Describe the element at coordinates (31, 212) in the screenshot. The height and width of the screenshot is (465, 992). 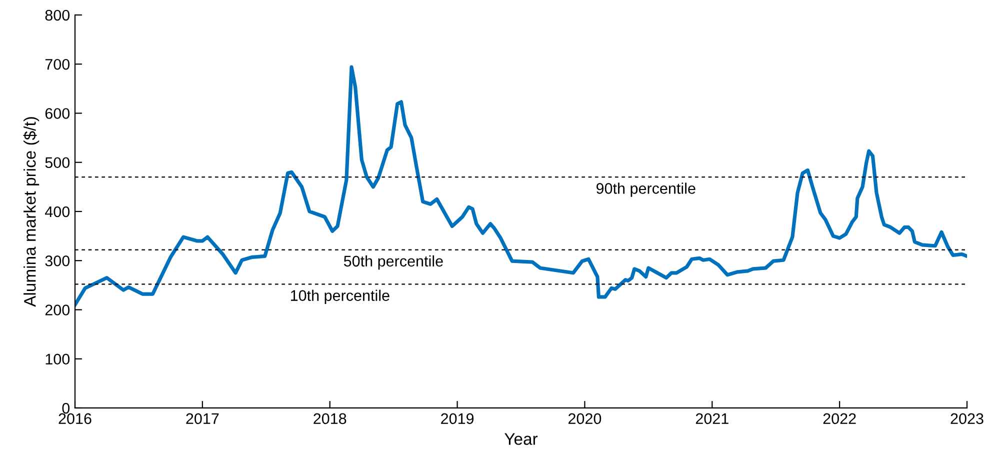
I see `y-axis-title: Alumina market price ($/t)` at that location.